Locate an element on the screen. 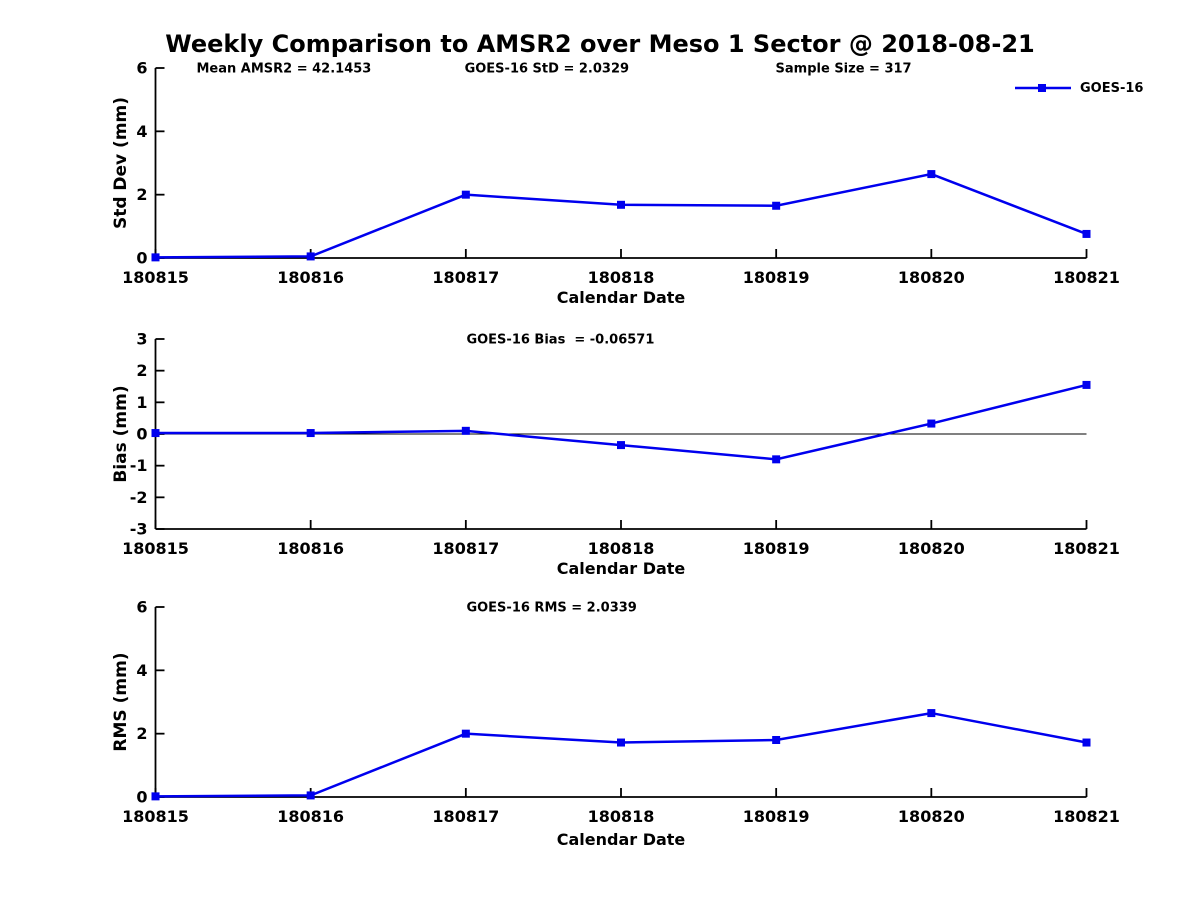 Image resolution: width=1200 pixels, height=900 pixels. y-tick-label: -3 is located at coordinates (139, 529).